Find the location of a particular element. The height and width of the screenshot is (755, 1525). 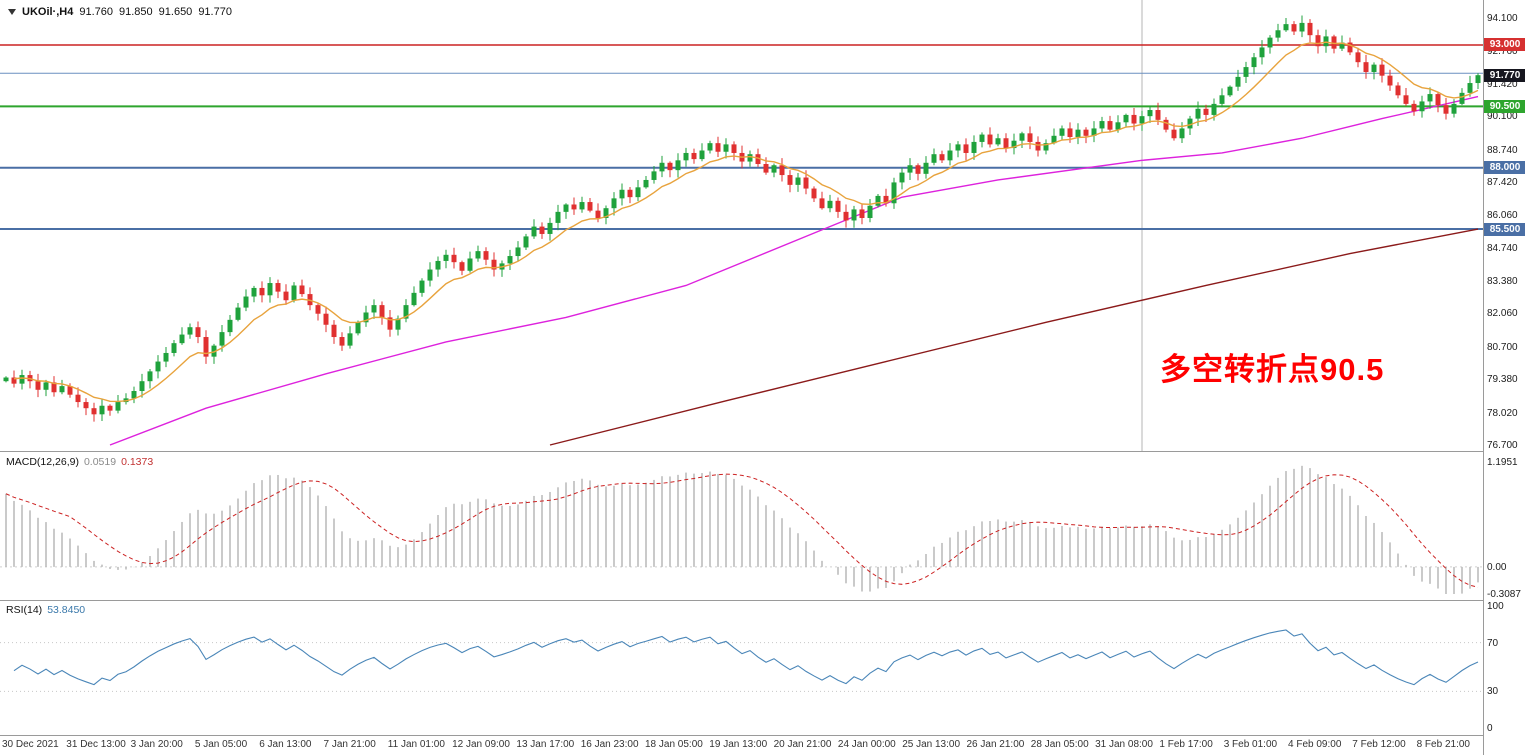

panel-separator-timeaxis is located at coordinates (742, 735).